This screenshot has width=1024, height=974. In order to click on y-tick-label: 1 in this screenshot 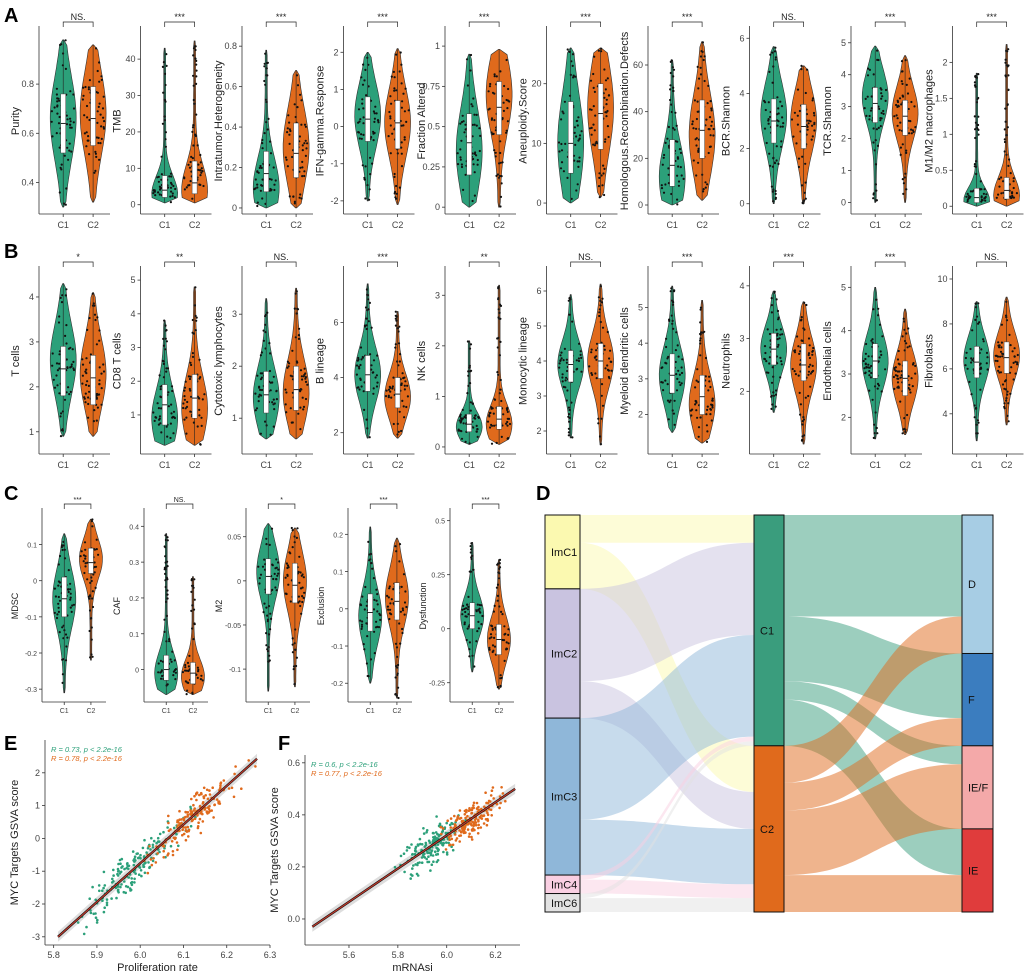, I will do `click(31, 432)`.